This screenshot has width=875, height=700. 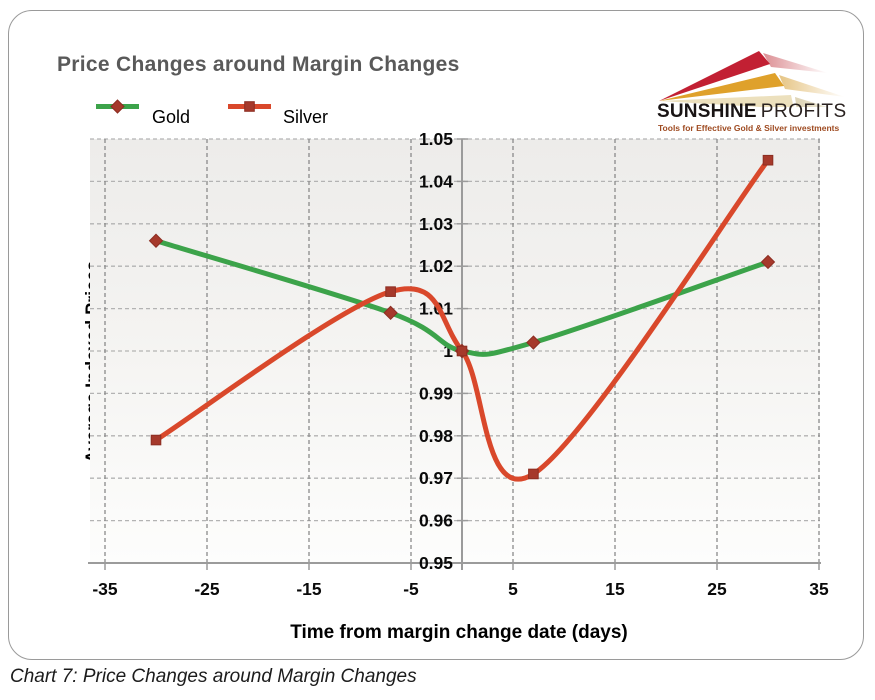 I want to click on y-tick-label: 1.01, so click(x=436, y=309).